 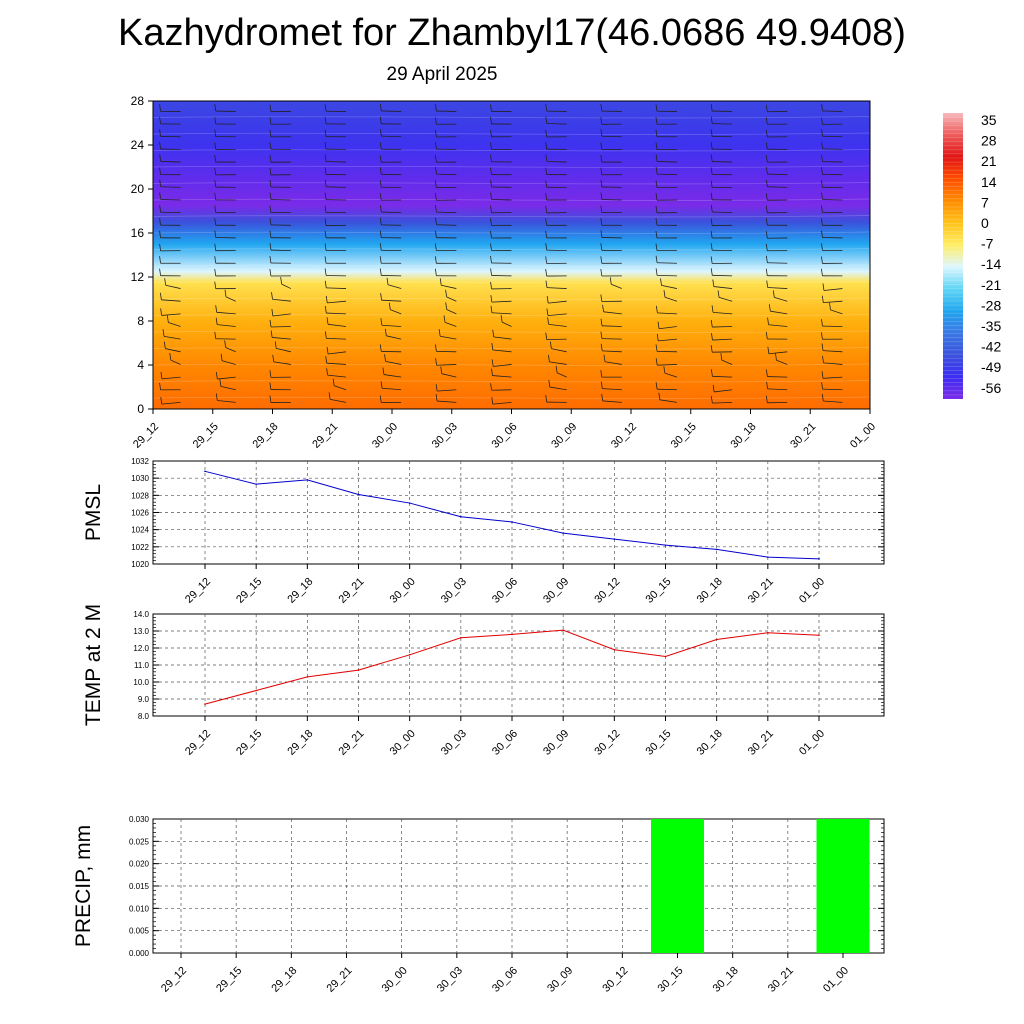 I want to click on x-tick-label: 01_00, so click(x=812, y=743).